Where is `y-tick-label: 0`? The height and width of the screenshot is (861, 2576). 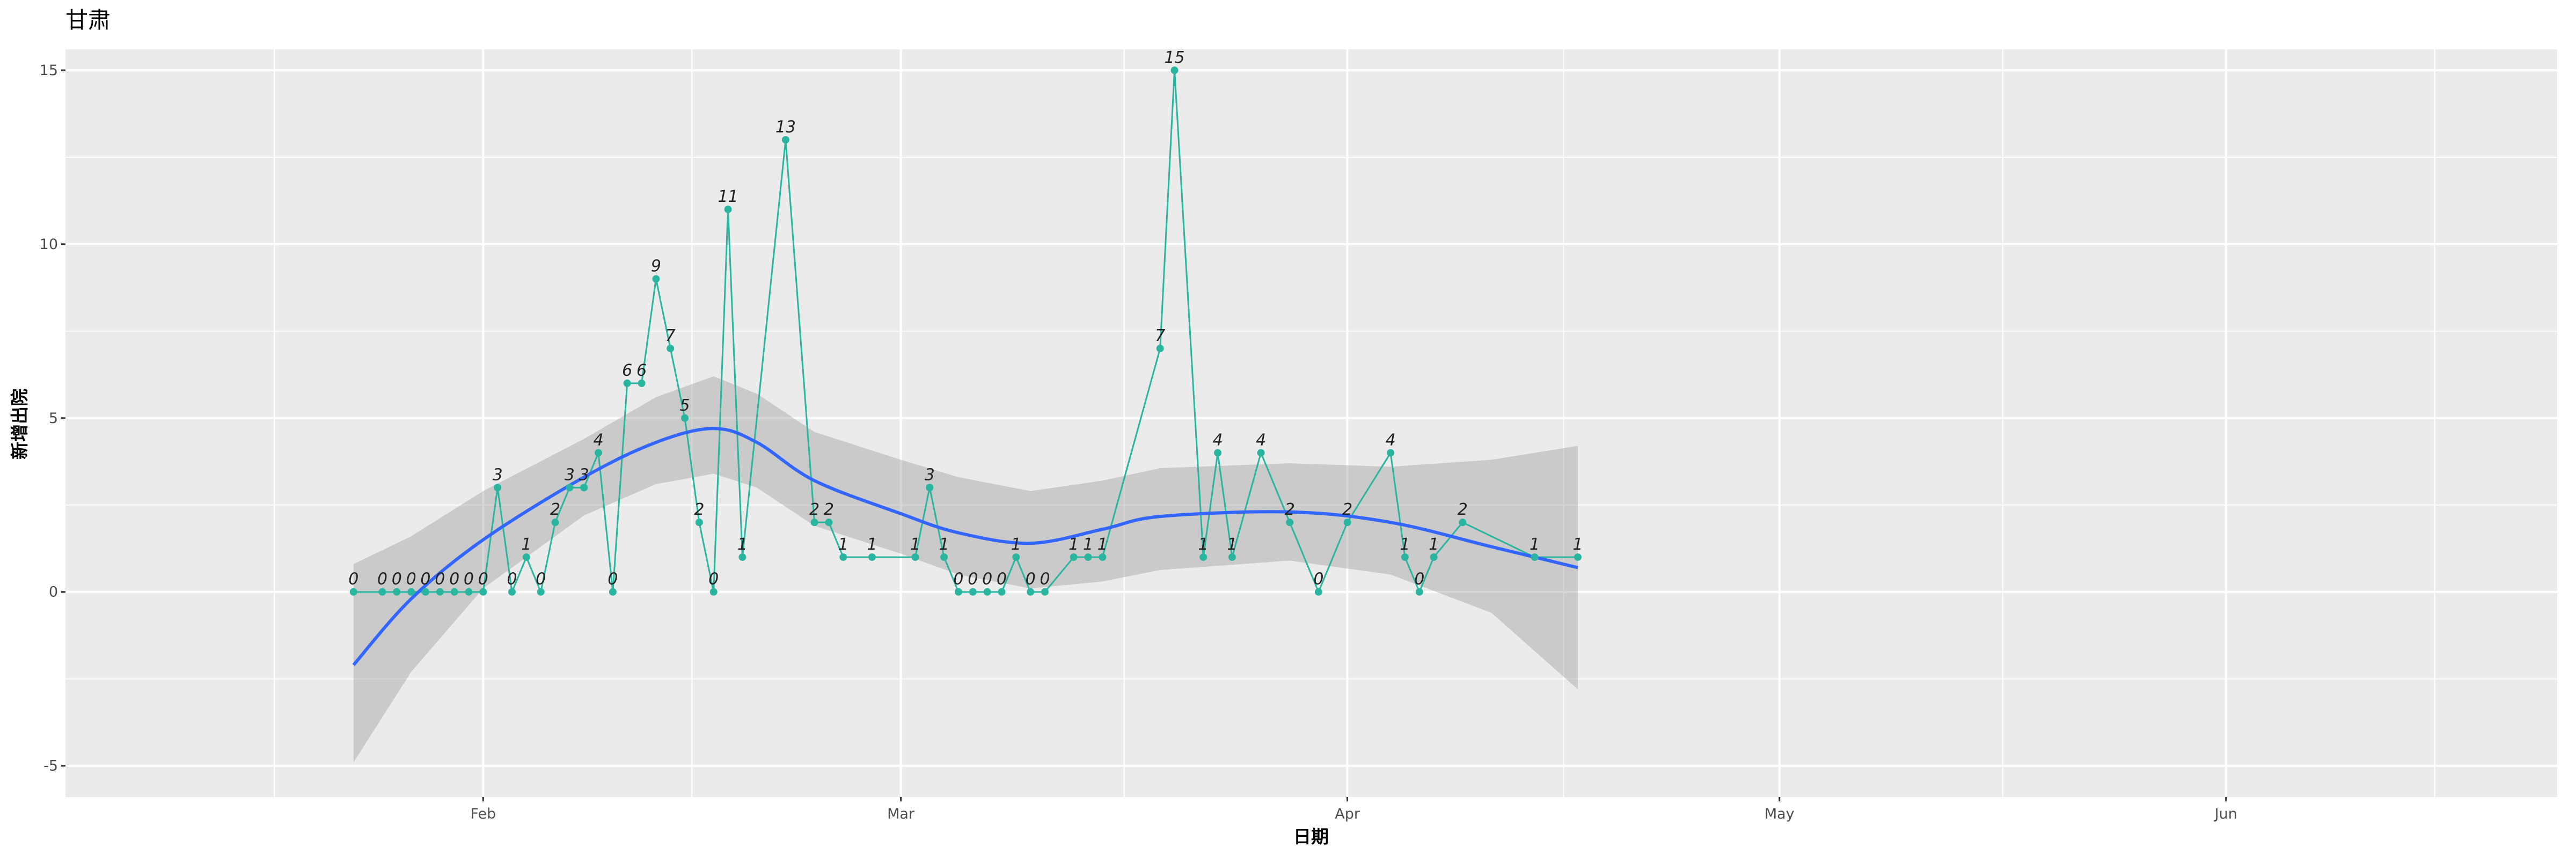
y-tick-label: 0 is located at coordinates (53, 592).